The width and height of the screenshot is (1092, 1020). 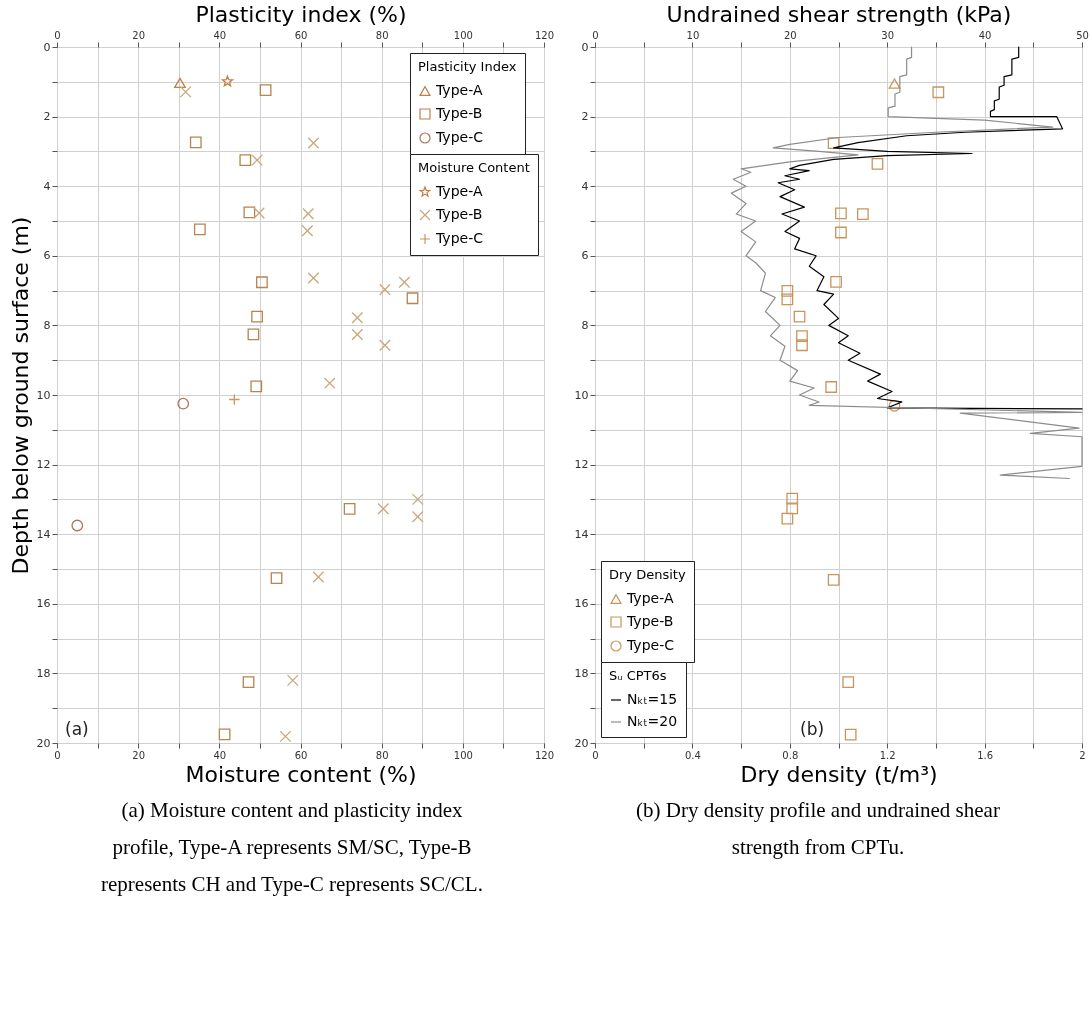 What do you see at coordinates (301, 774) in the screenshot?
I see `x-axis-title: Moisture content (%)` at bounding box center [301, 774].